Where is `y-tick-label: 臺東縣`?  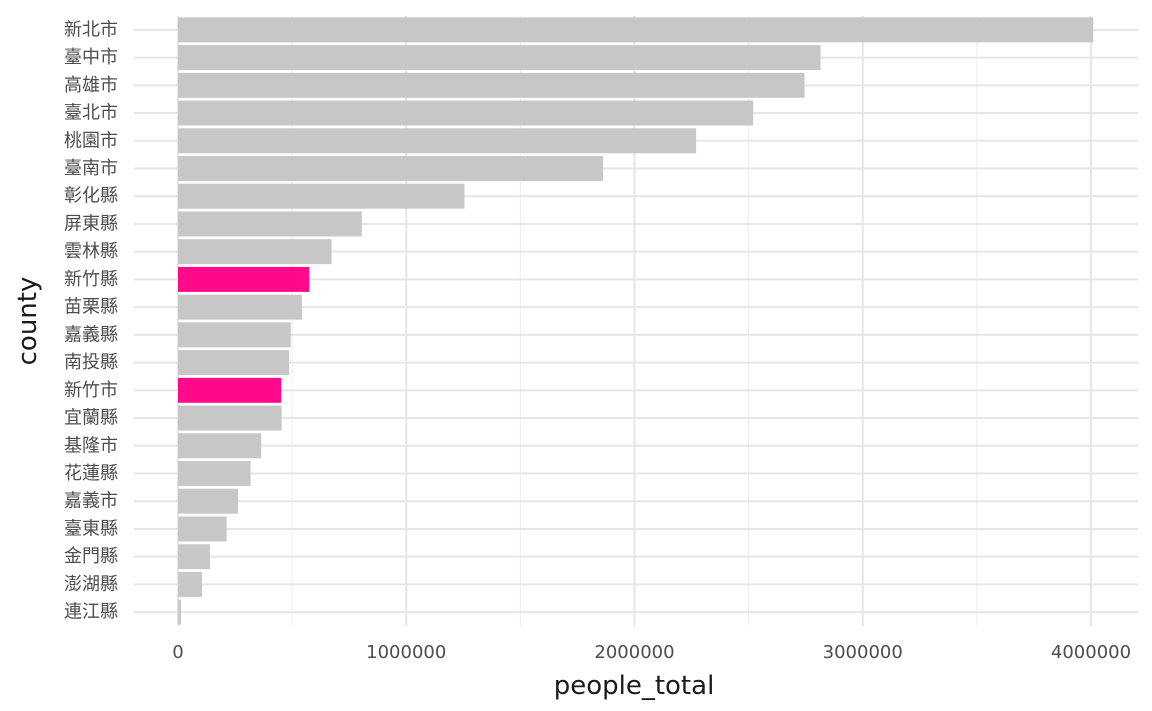 y-tick-label: 臺東縣 is located at coordinates (91, 528).